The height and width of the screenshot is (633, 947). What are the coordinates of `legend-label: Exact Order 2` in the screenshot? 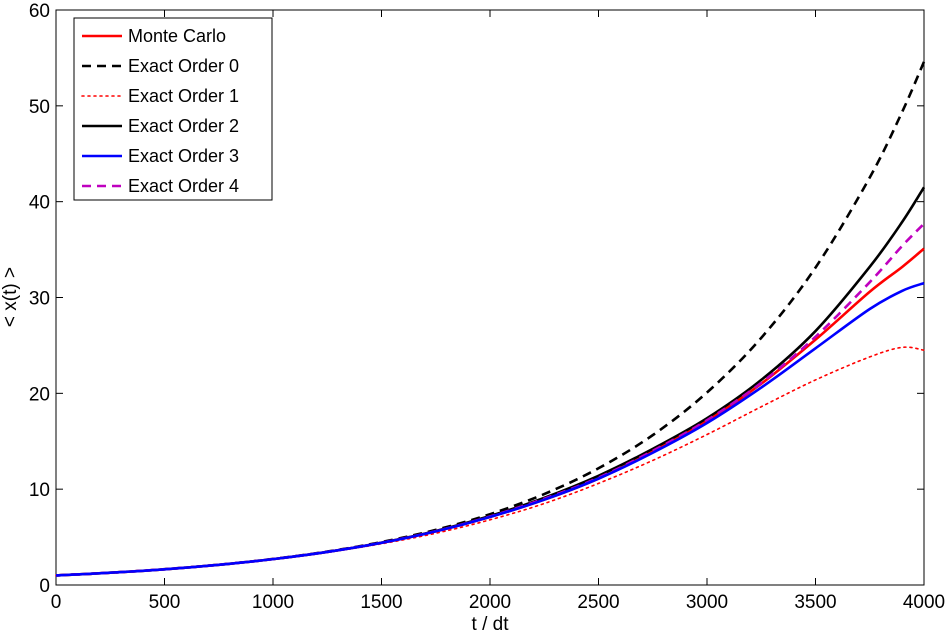 It's located at (183, 126).